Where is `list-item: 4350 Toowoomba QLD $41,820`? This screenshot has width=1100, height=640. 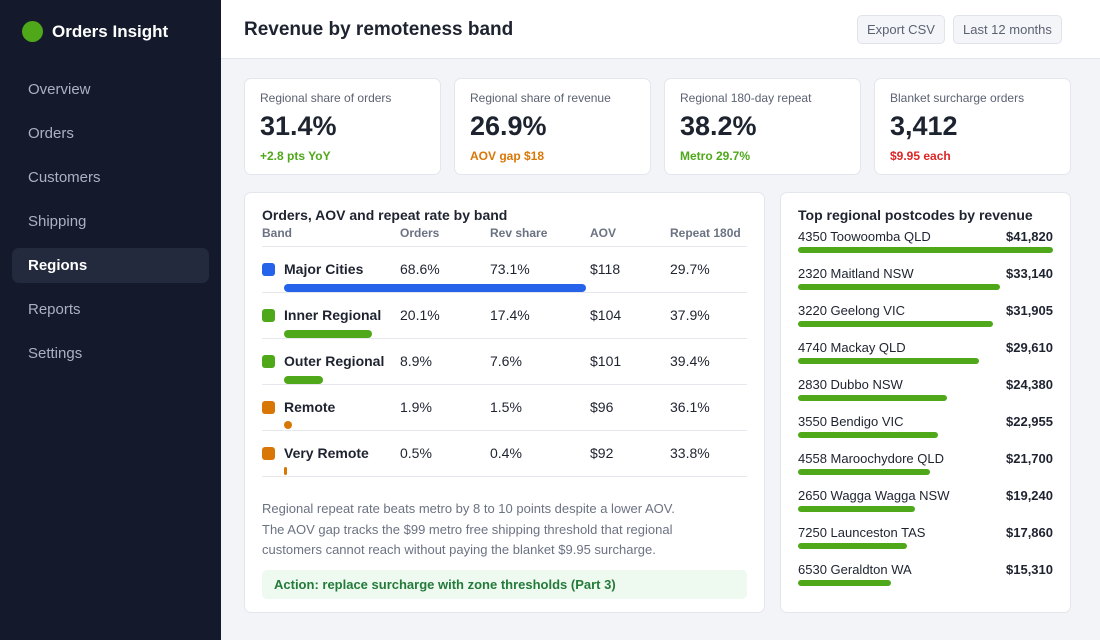
list-item: 4350 Toowoomba QLD $41,820 is located at coordinates (925, 247).